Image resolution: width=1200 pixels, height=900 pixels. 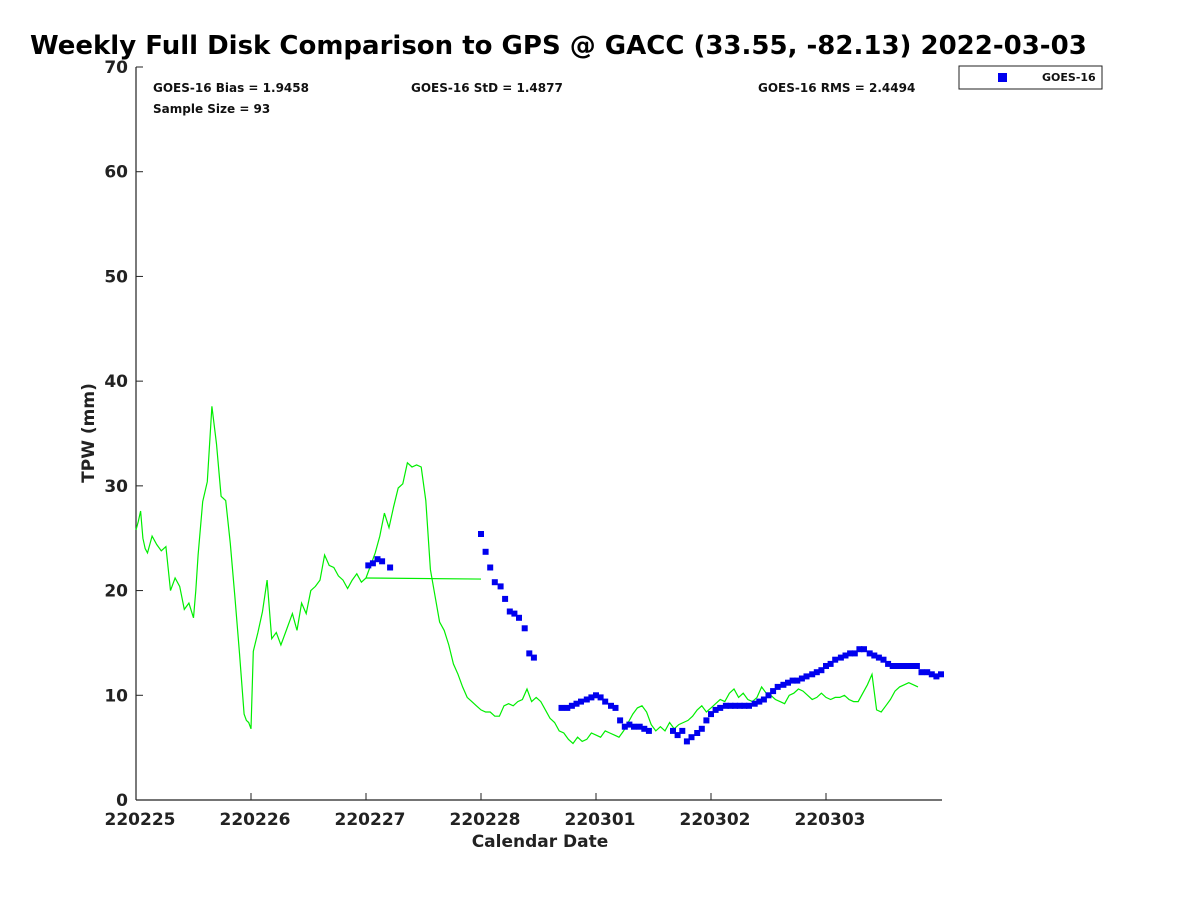 What do you see at coordinates (830, 820) in the screenshot?
I see `x-tick-label: 220303` at bounding box center [830, 820].